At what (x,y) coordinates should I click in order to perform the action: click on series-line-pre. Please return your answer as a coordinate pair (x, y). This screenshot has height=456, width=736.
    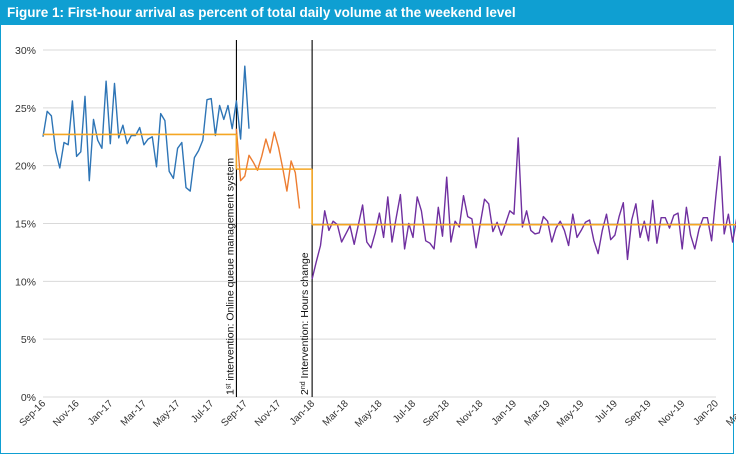
    Looking at the image, I should click on (146, 128).